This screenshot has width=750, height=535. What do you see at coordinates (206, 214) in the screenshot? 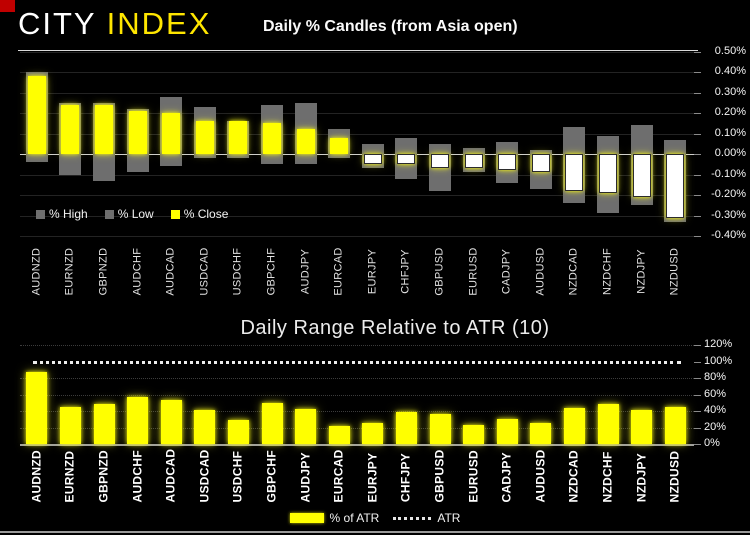
I see `legend-label: % Close` at bounding box center [206, 214].